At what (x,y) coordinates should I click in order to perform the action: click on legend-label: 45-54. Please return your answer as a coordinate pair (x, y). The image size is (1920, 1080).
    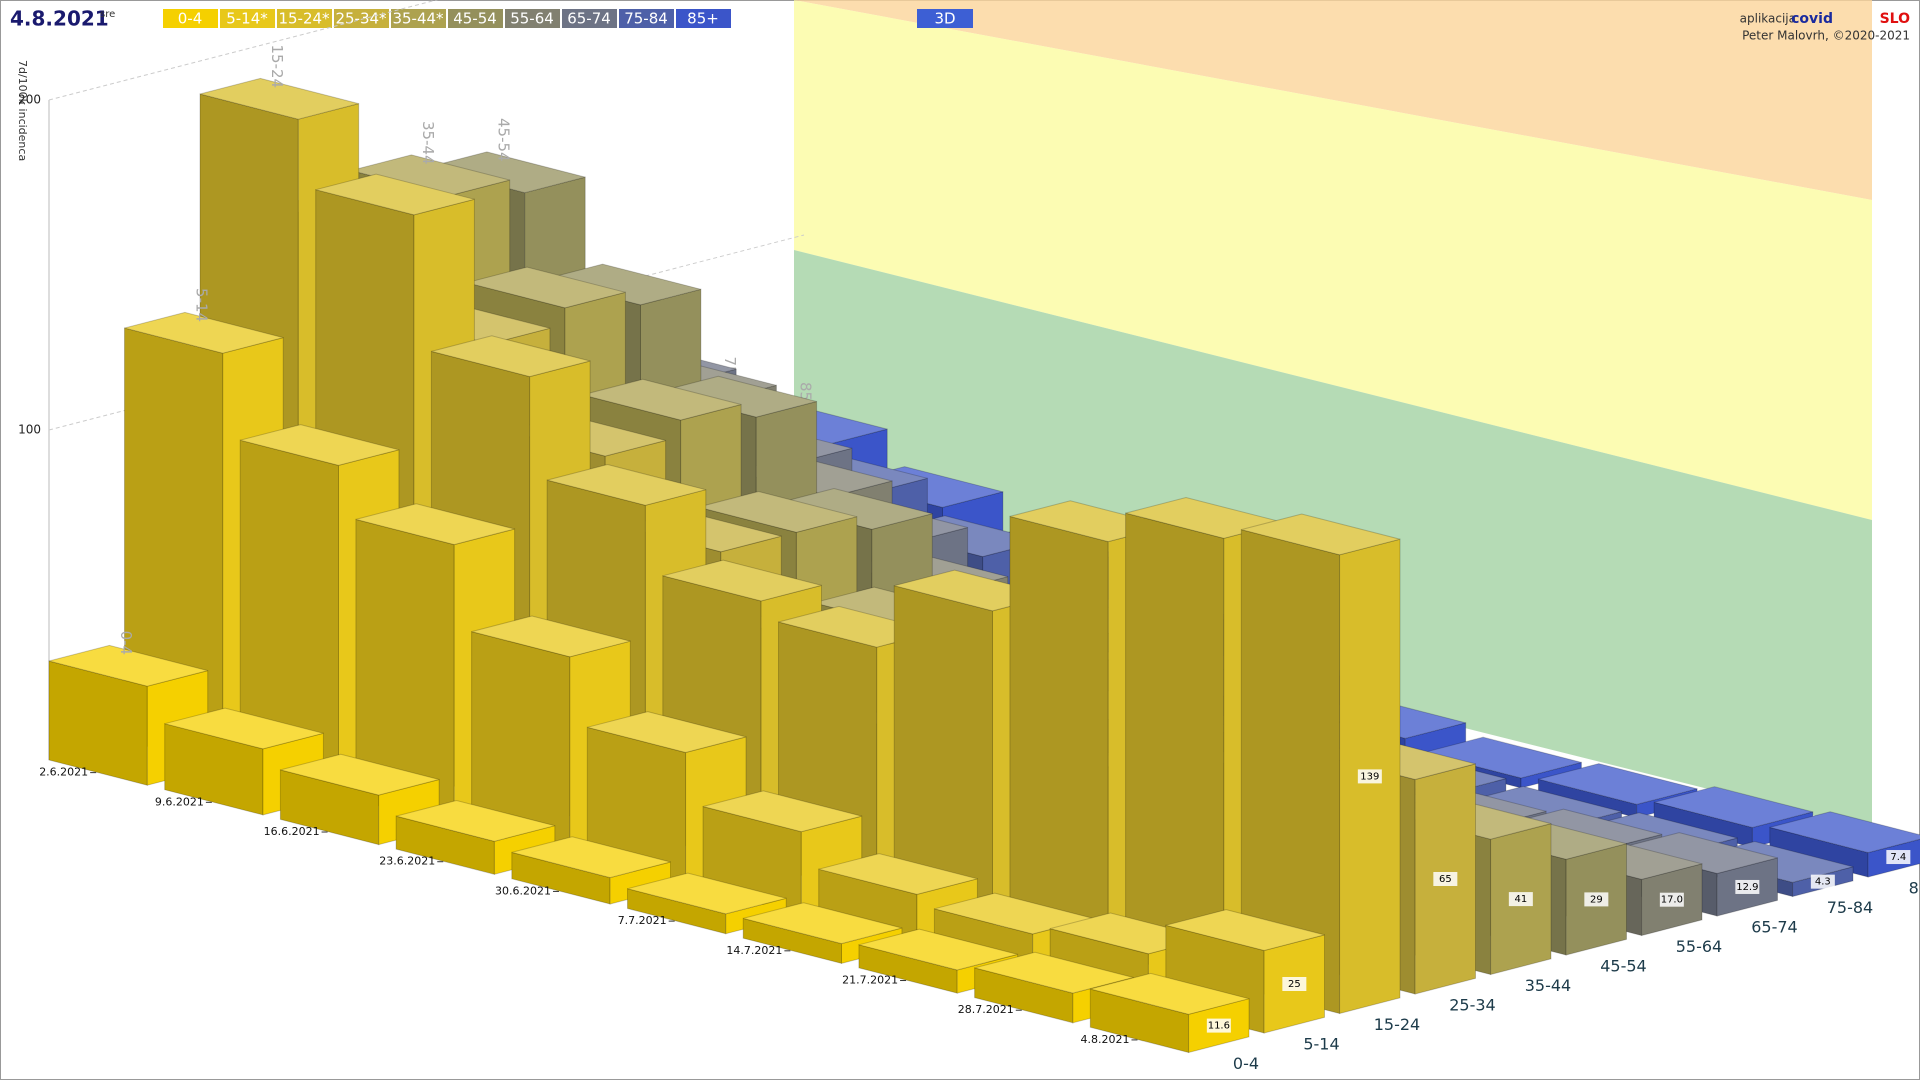
    Looking at the image, I should click on (475, 19).